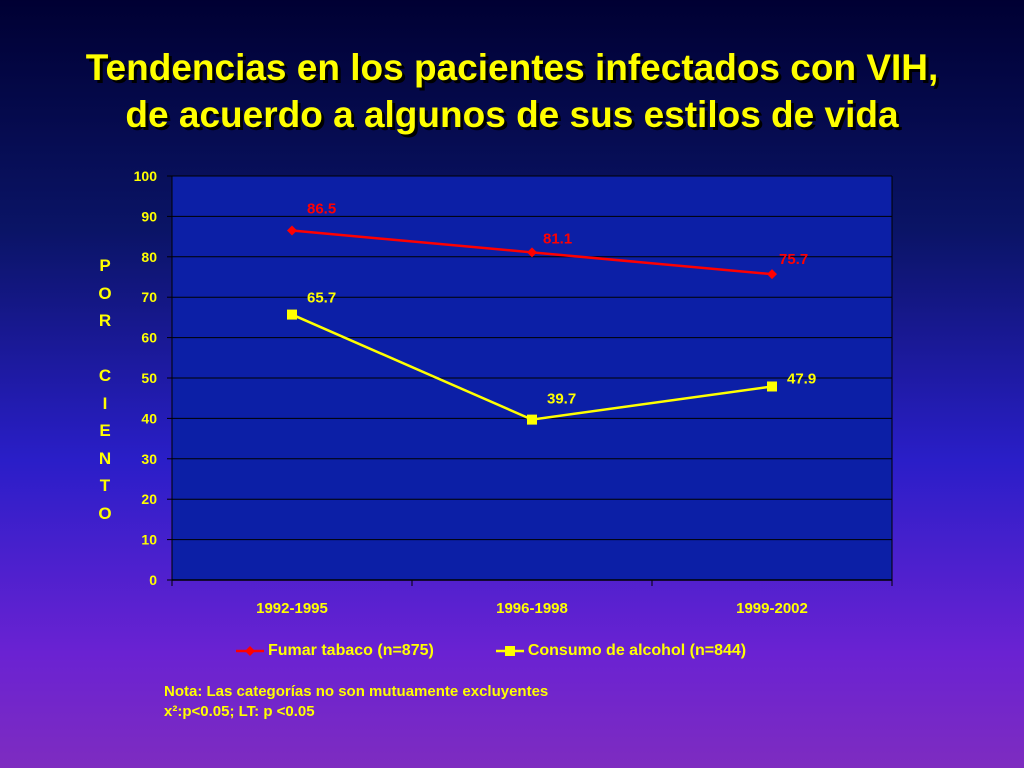  I want to click on y-tick-label: 90, so click(149, 216).